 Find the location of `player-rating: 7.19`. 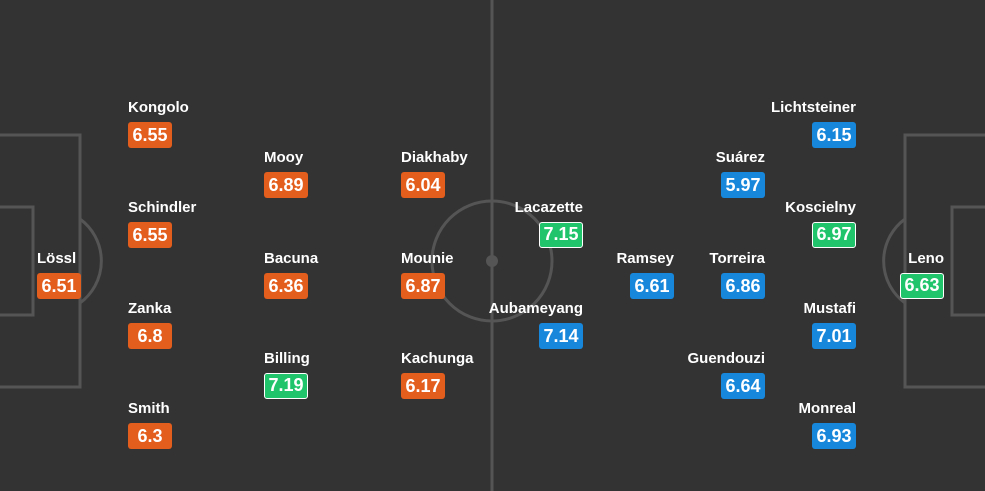

player-rating: 7.19 is located at coordinates (286, 386).